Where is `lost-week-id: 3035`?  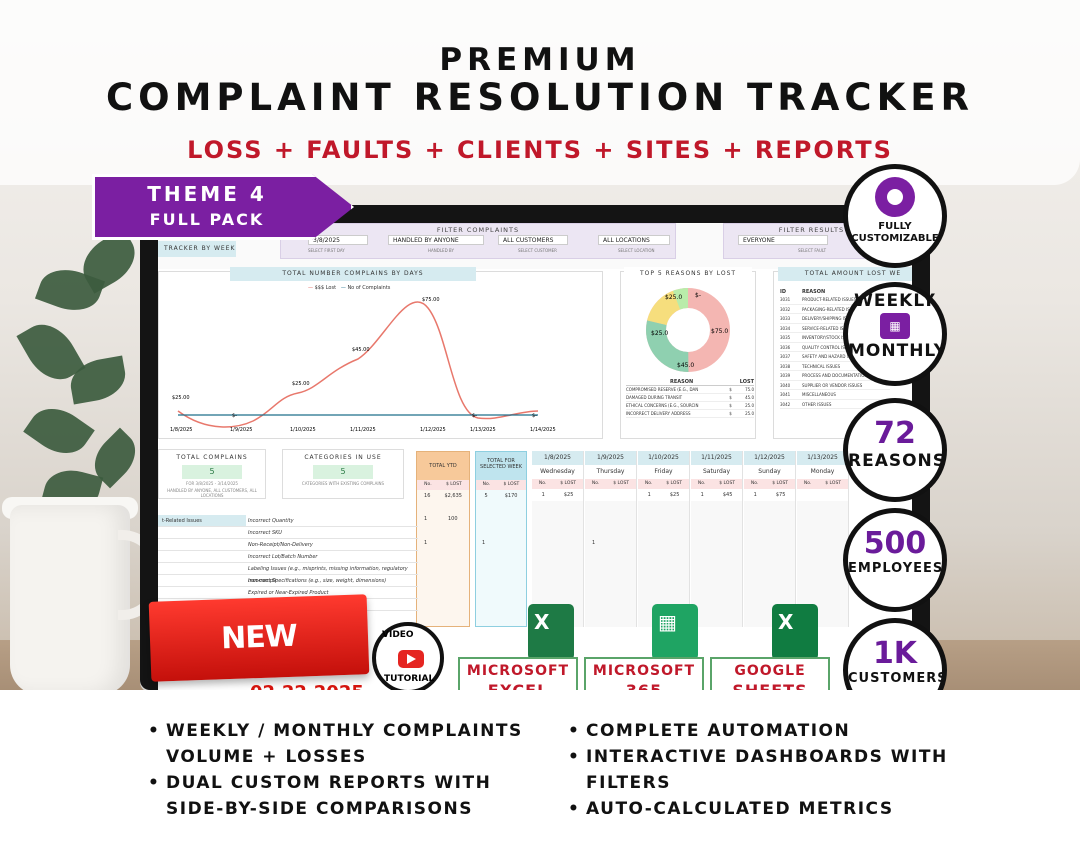 lost-week-id: 3035 is located at coordinates (785, 337).